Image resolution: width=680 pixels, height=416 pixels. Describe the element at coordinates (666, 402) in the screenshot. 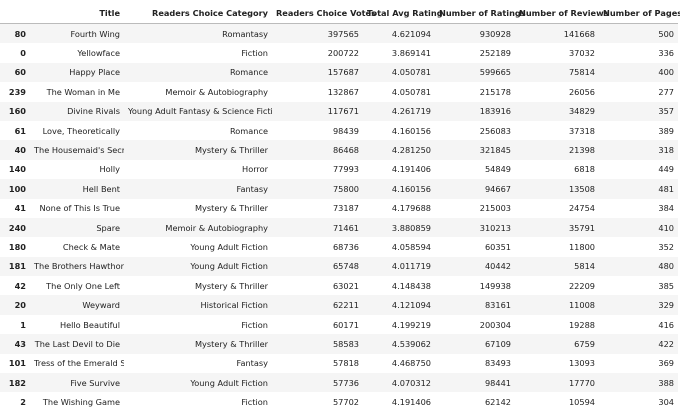

I see `table-cell: 304` at that location.